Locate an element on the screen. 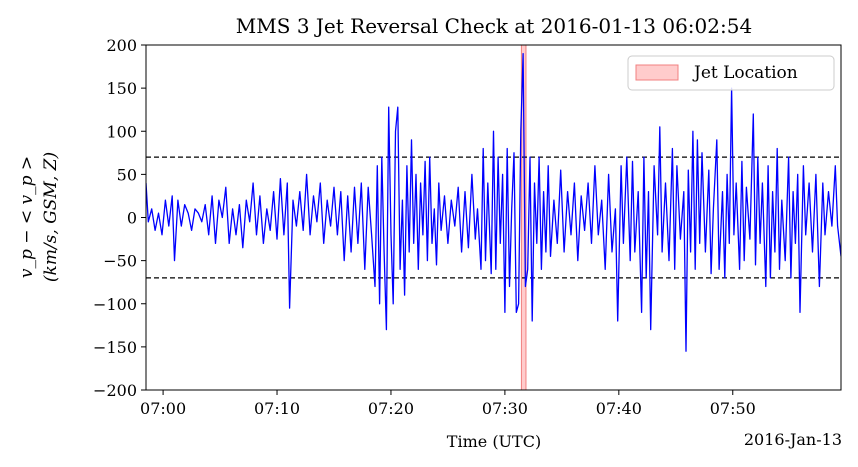  y-tick-label: 200 is located at coordinates (121, 45).